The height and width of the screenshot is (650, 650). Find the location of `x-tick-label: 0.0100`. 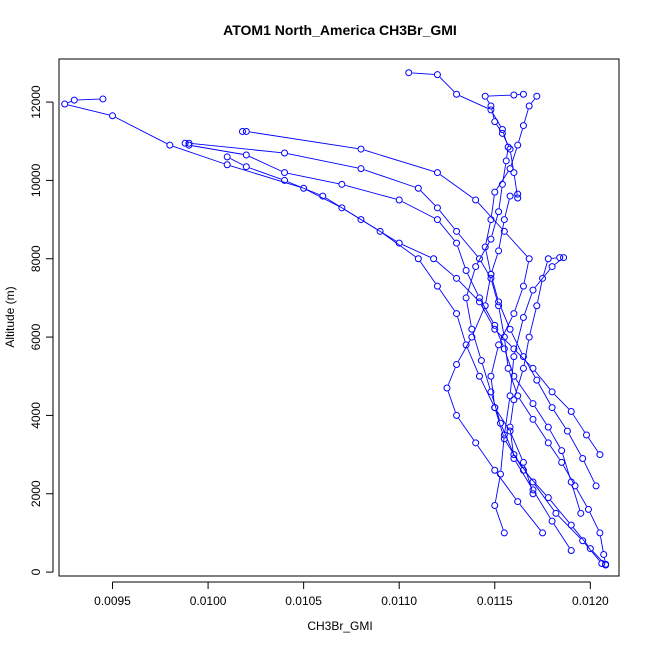

x-tick-label: 0.0100 is located at coordinates (208, 601).